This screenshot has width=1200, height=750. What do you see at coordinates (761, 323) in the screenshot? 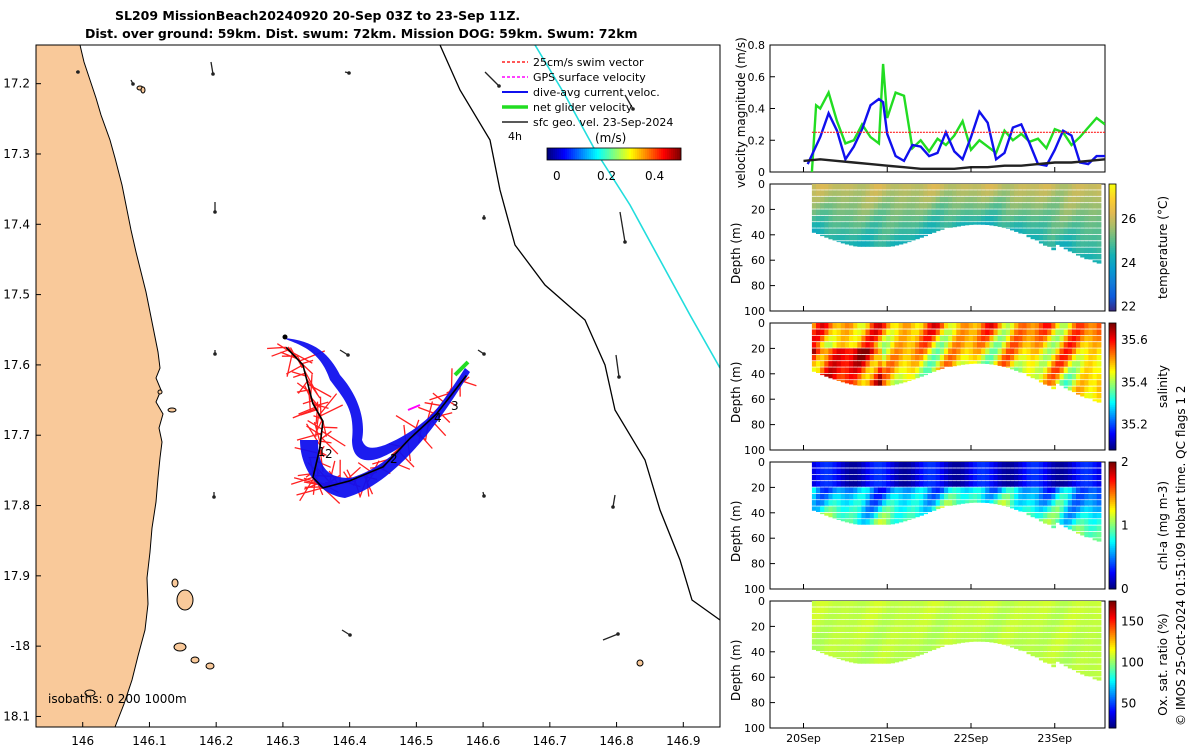
I see `section-y-tick-label: 0` at bounding box center [761, 323].